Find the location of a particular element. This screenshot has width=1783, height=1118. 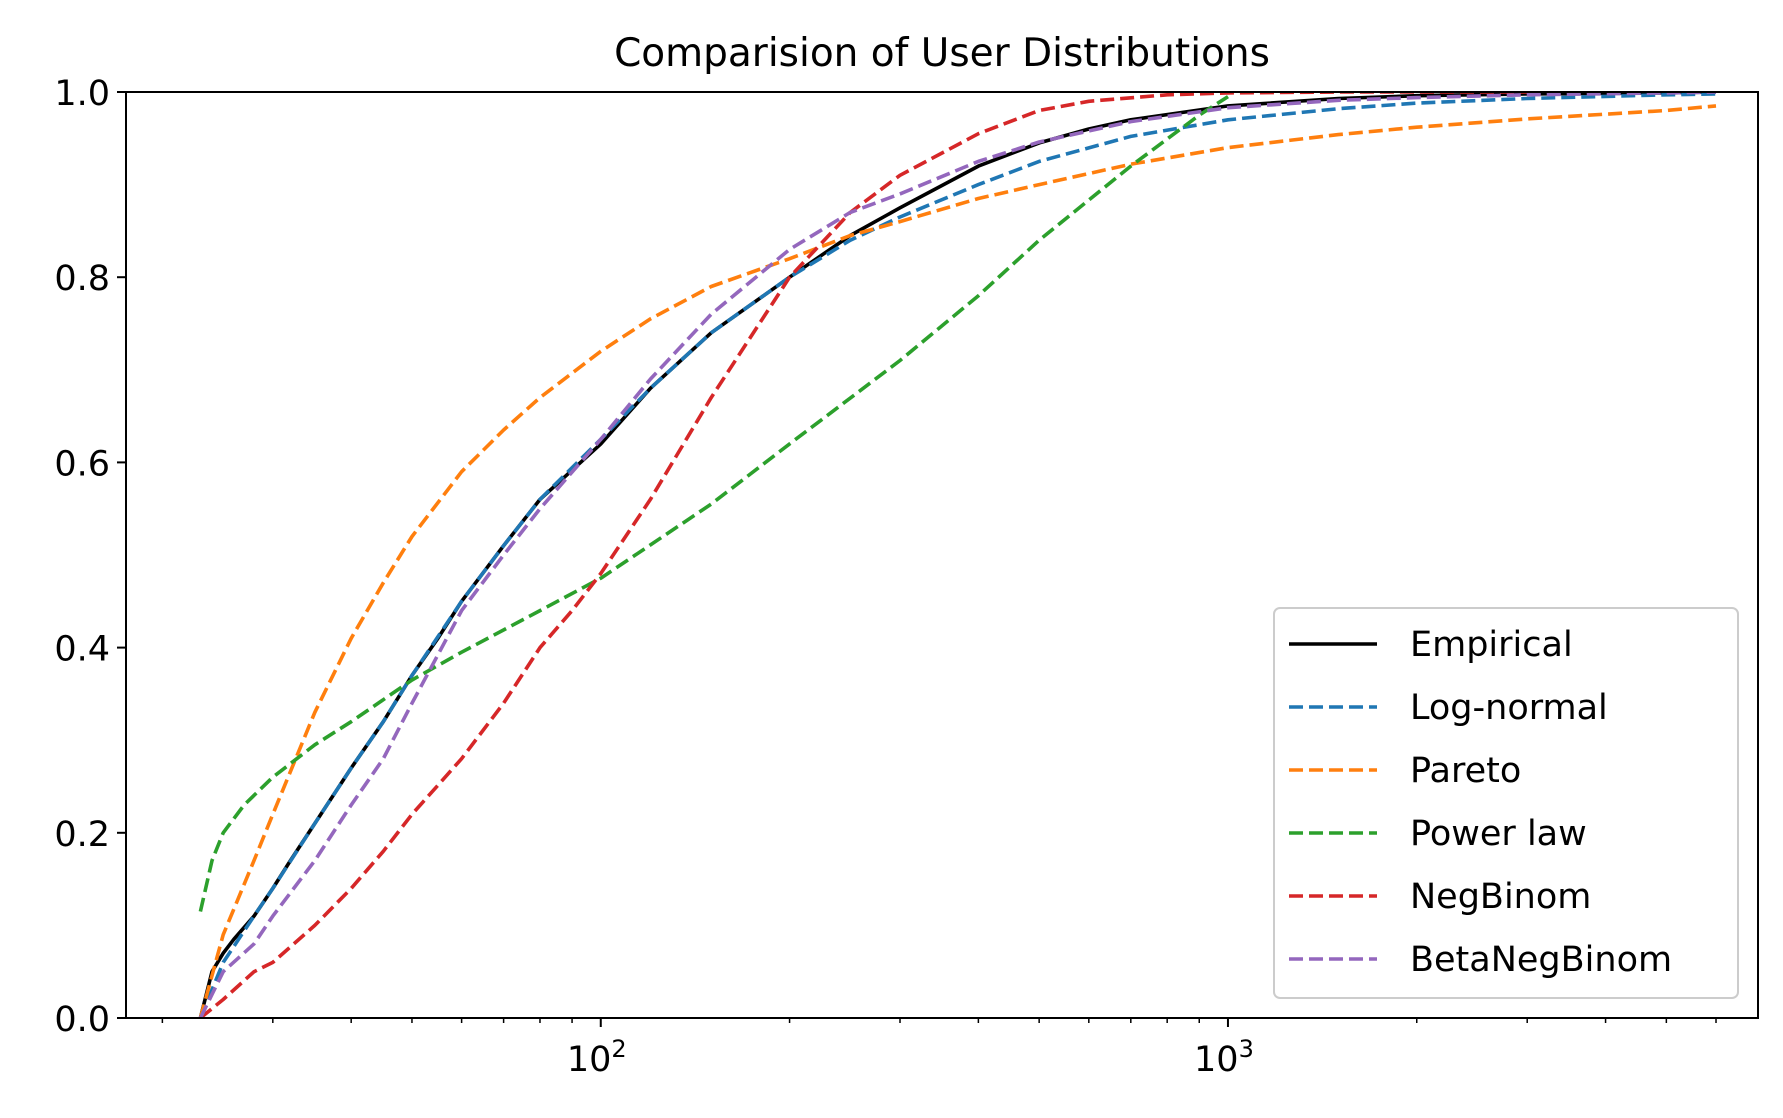

legend-box is located at coordinates (1506, 803).